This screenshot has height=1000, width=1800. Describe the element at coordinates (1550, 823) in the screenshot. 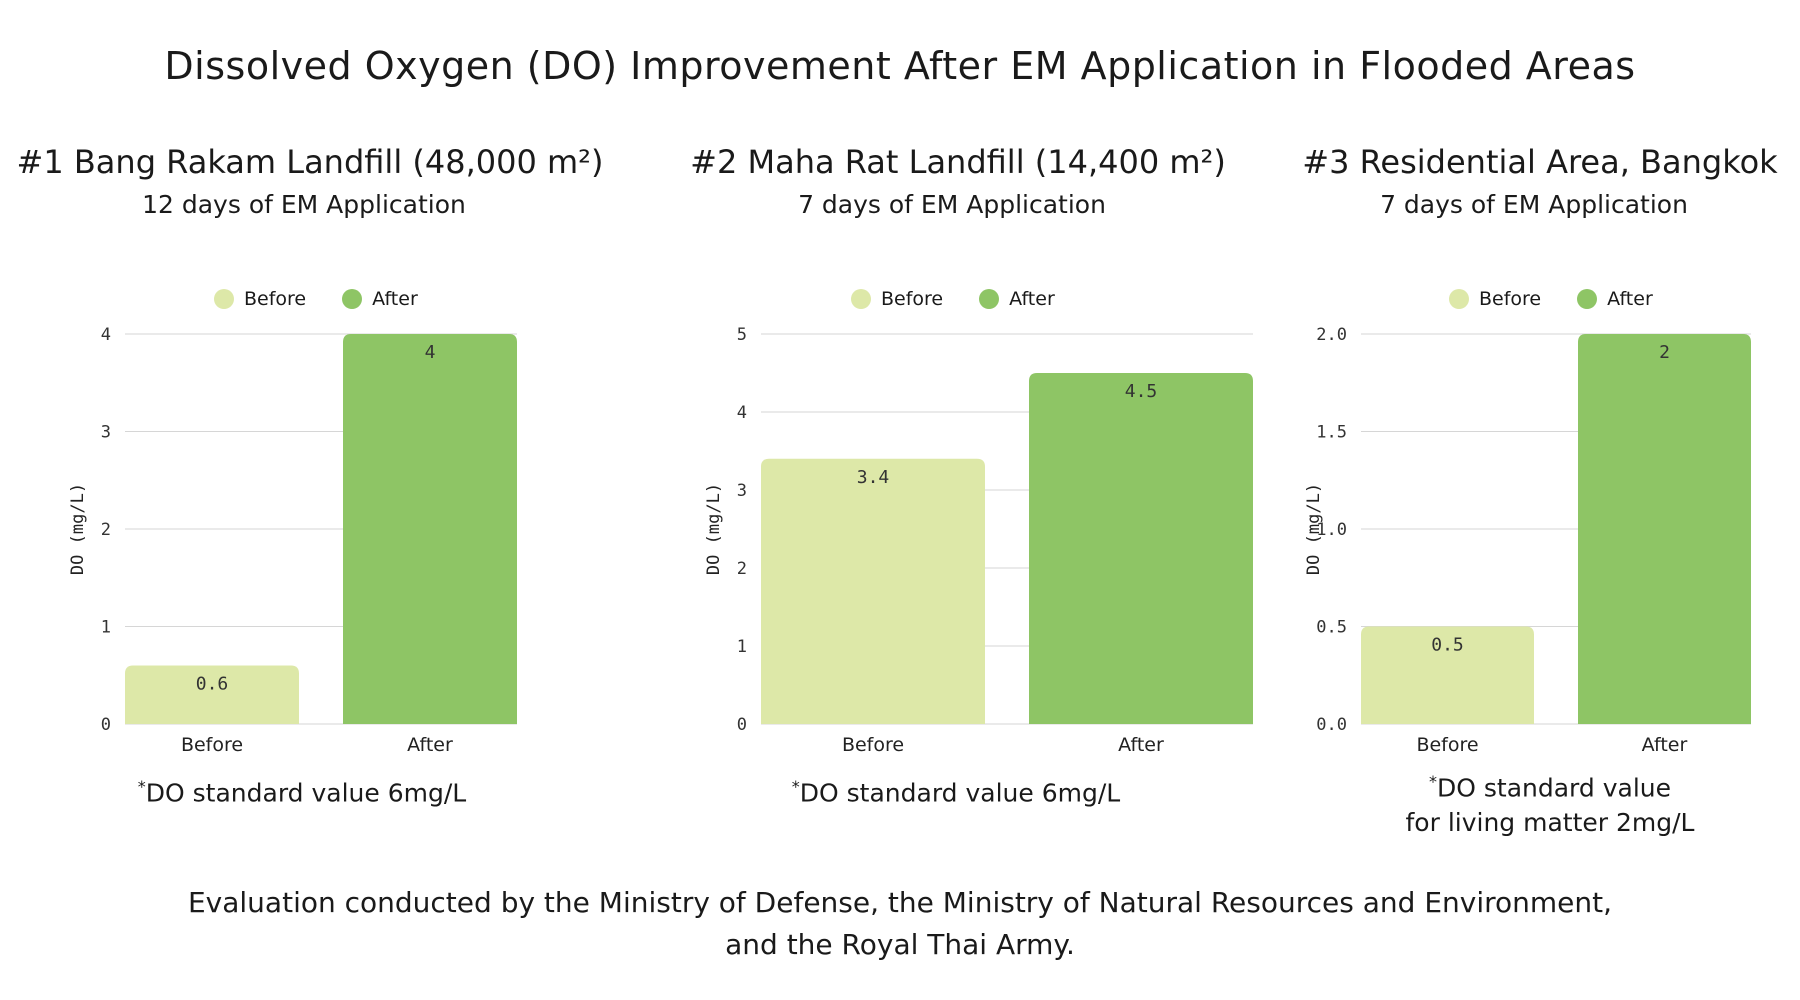

I see `note-line-2: for living matter 2mg/L` at that location.